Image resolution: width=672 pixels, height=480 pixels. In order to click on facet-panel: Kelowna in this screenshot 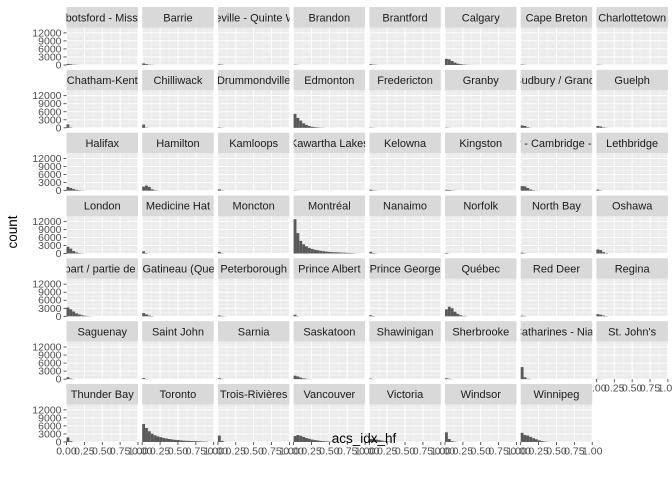, I will do `click(405, 162)`.